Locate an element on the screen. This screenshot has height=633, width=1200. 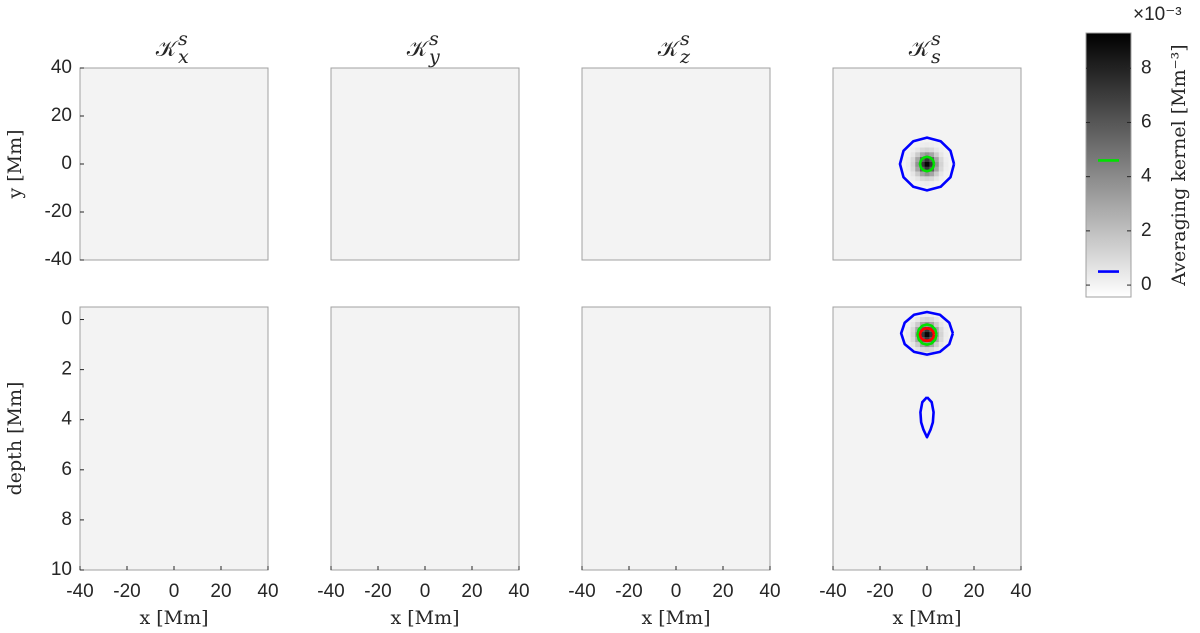
title-sup: s is located at coordinates (685, 39).